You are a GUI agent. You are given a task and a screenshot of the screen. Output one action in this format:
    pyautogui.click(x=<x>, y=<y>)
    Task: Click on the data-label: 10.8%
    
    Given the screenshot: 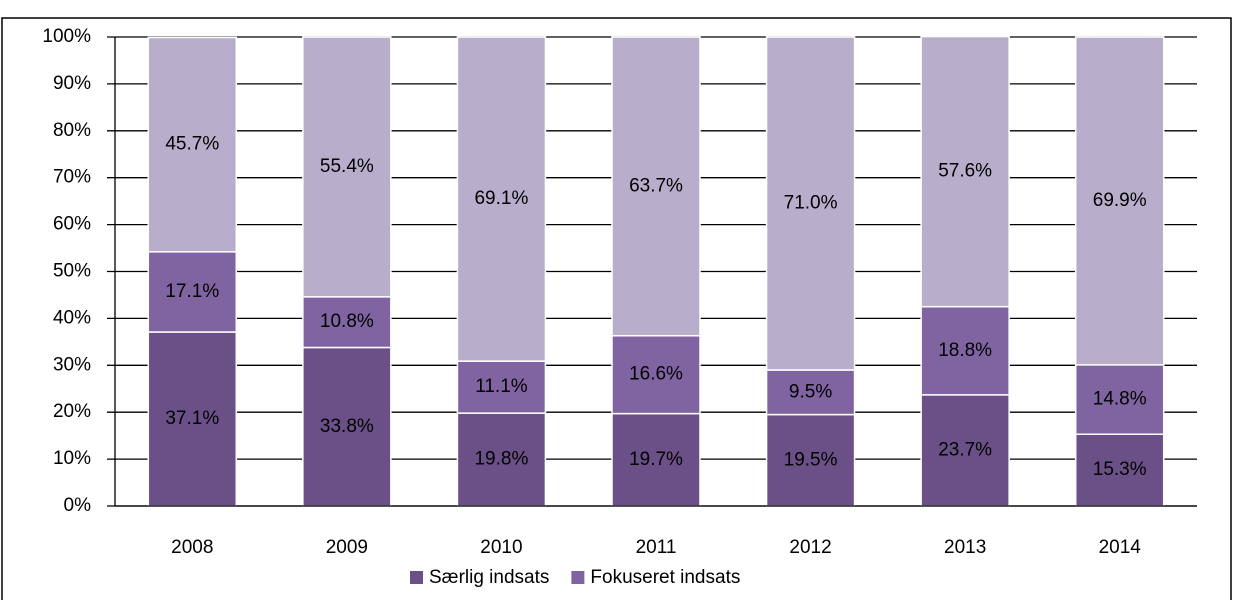 What is the action you would take?
    pyautogui.click(x=347, y=321)
    